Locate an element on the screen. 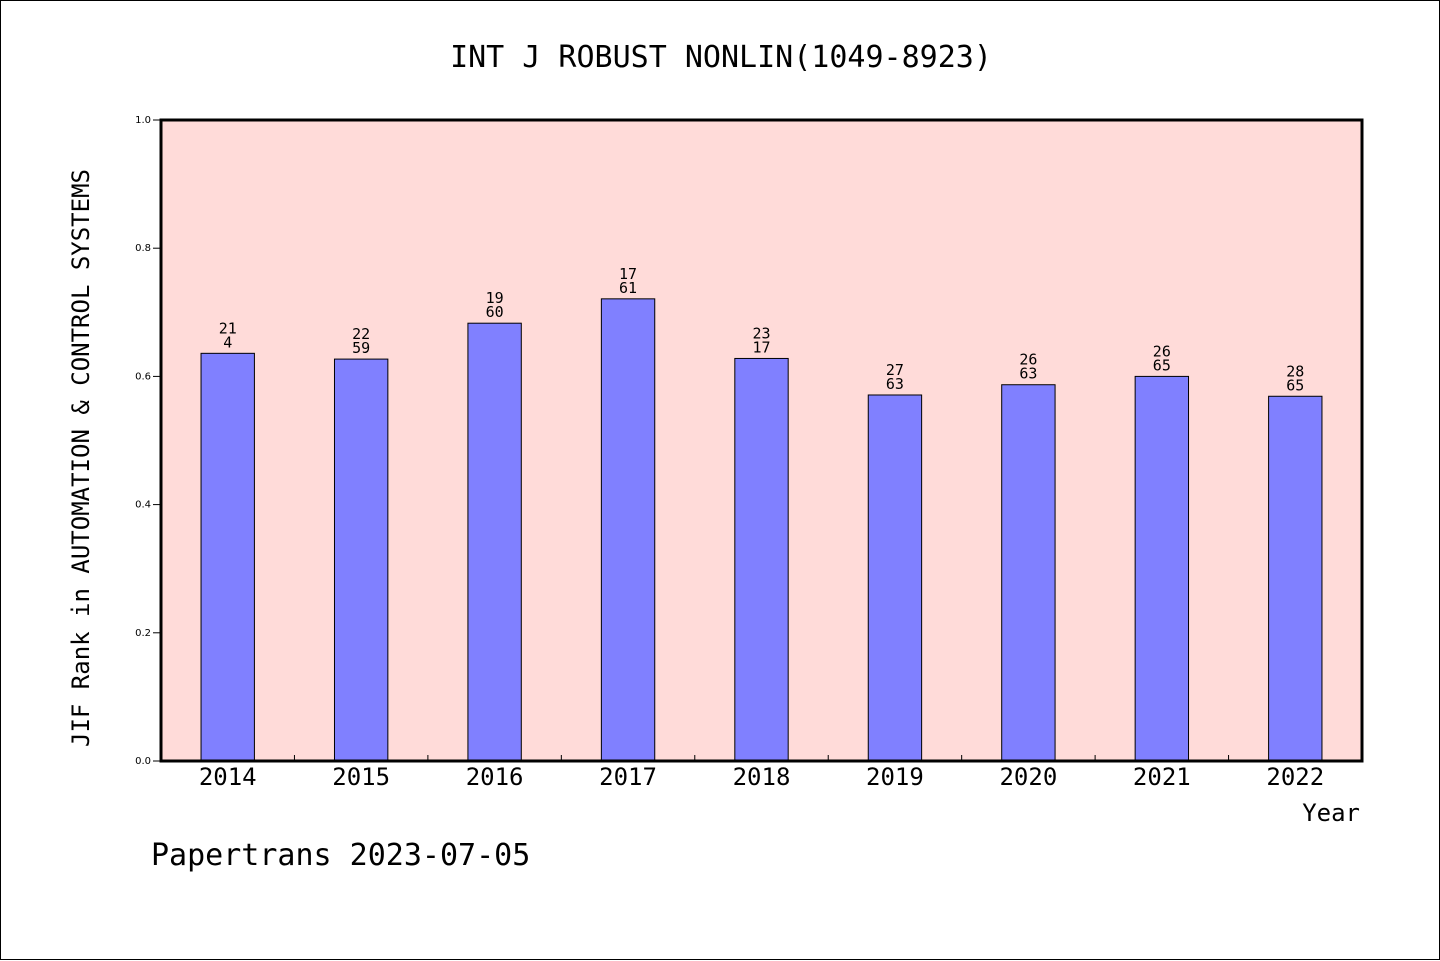  bar-2014 is located at coordinates (227, 557).